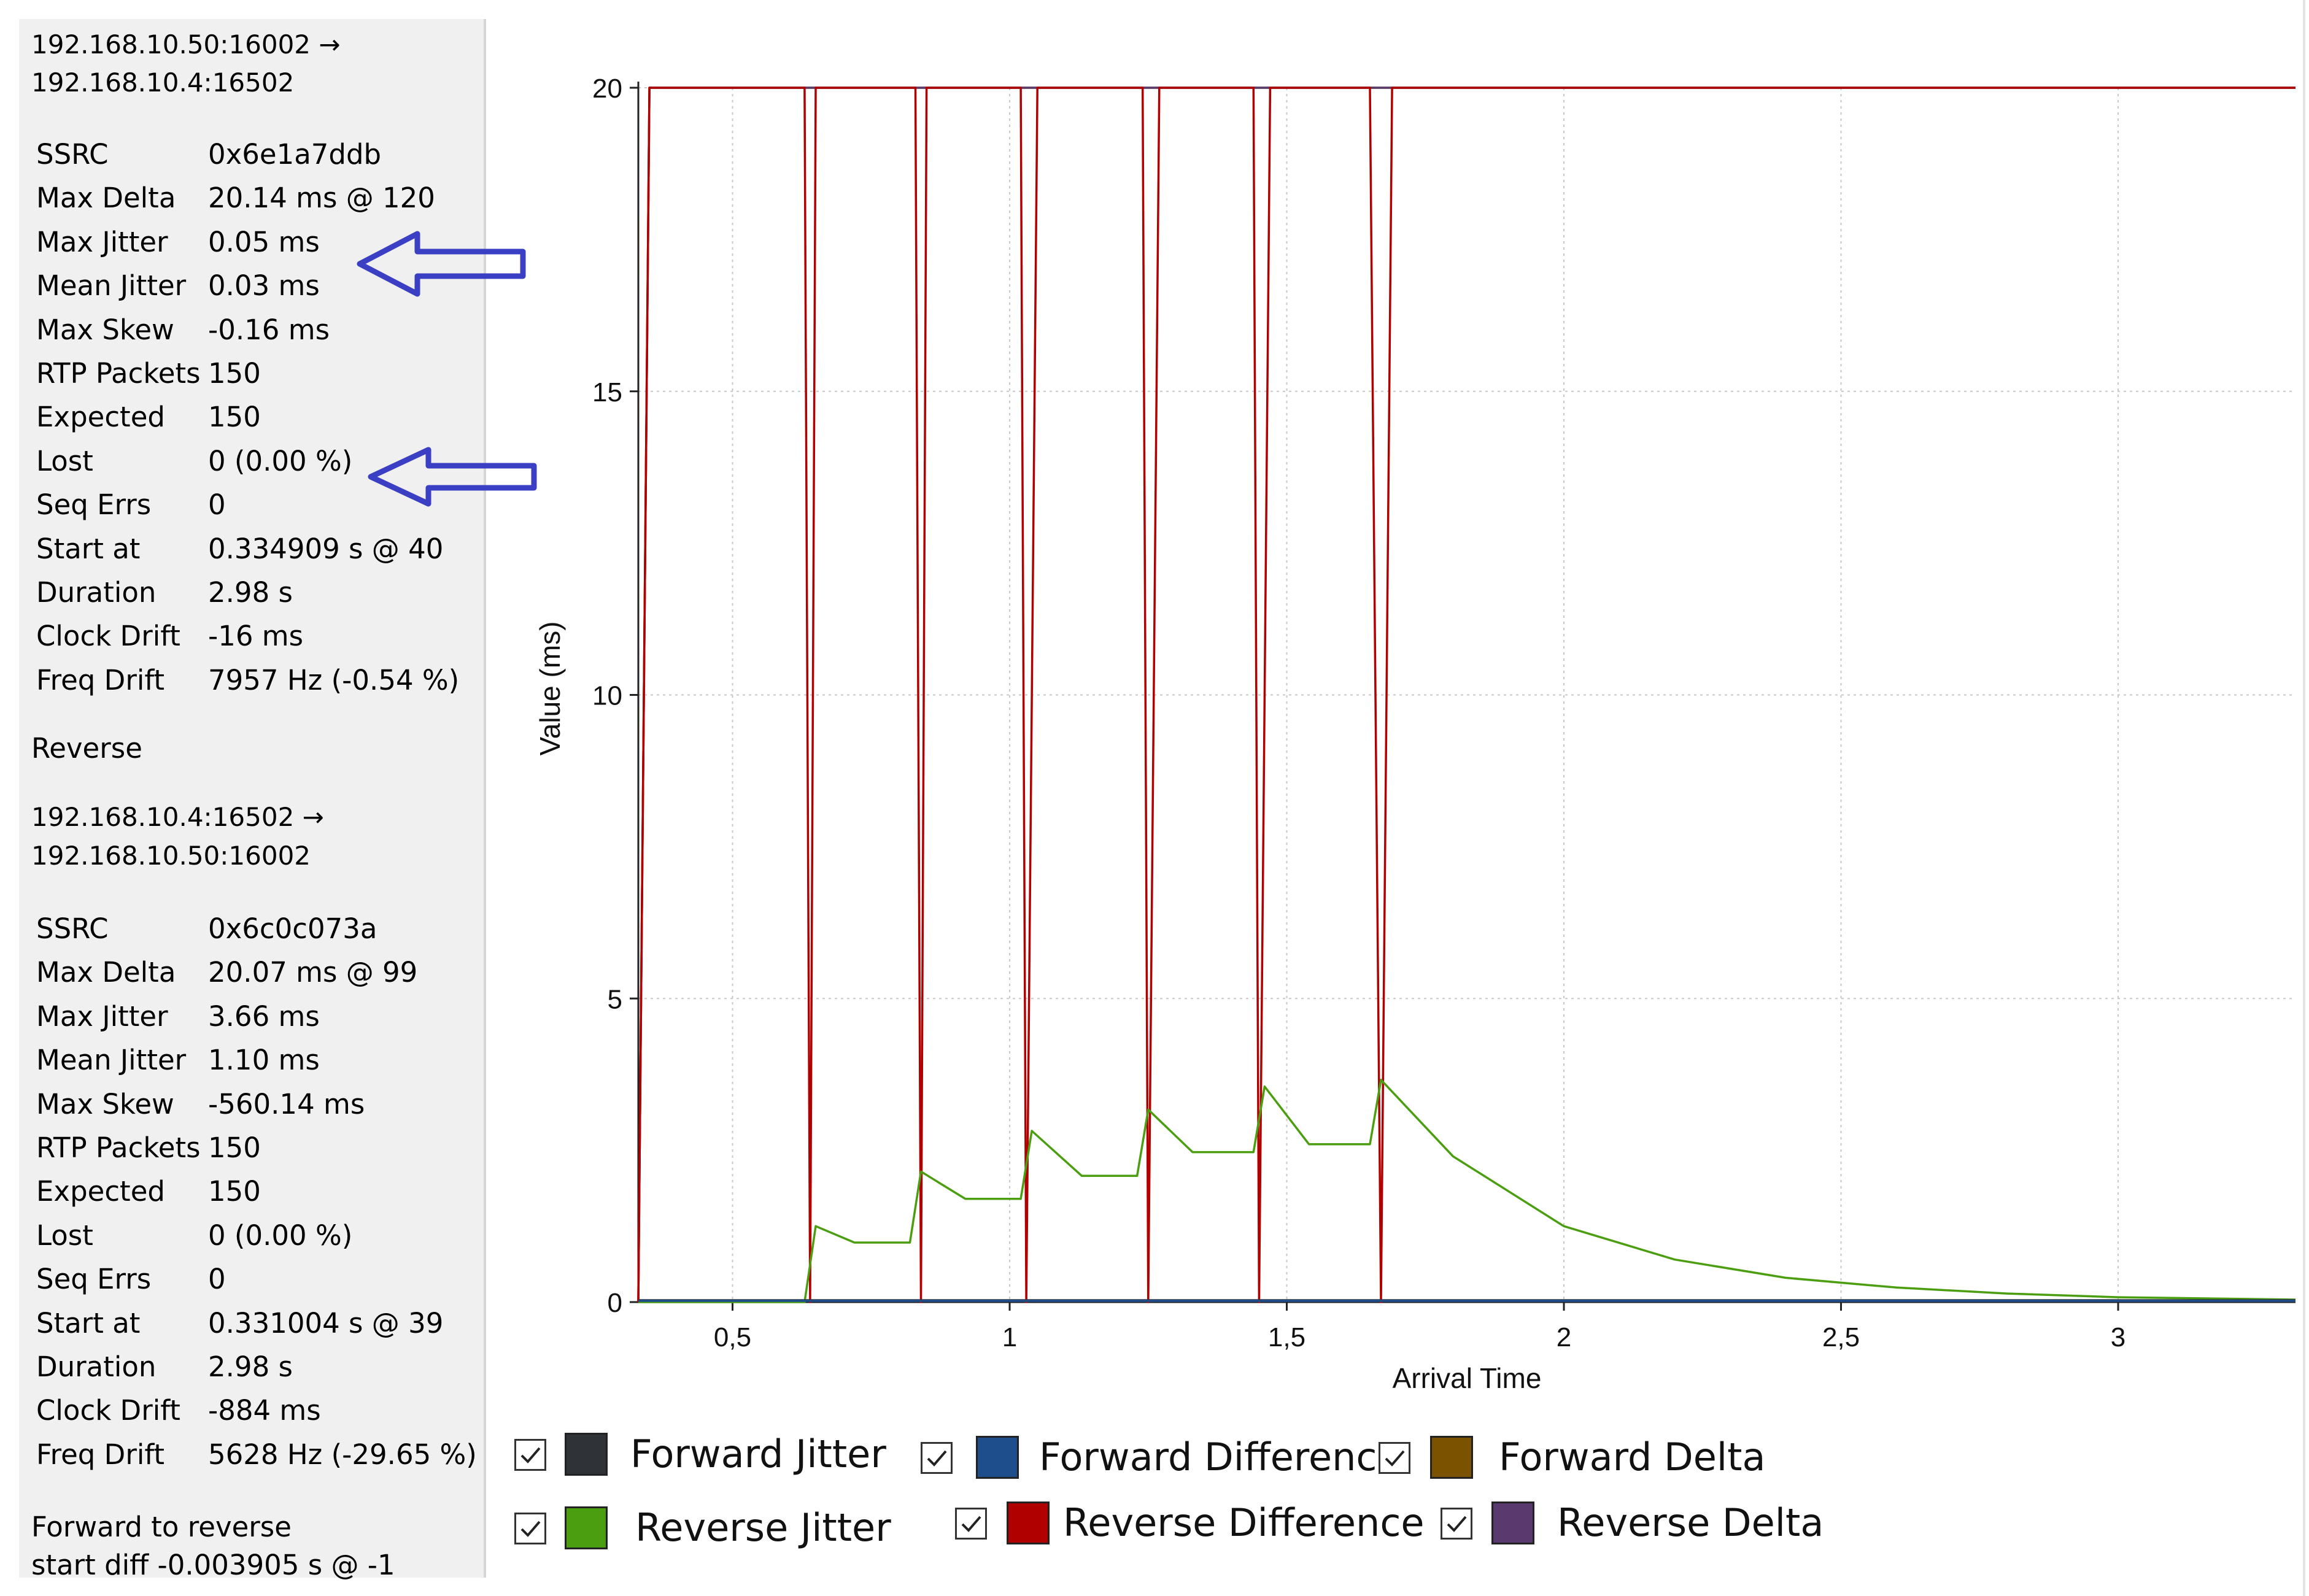 The height and width of the screenshot is (1596, 2309). I want to click on y-axis-label: Value (ms), so click(550, 689).